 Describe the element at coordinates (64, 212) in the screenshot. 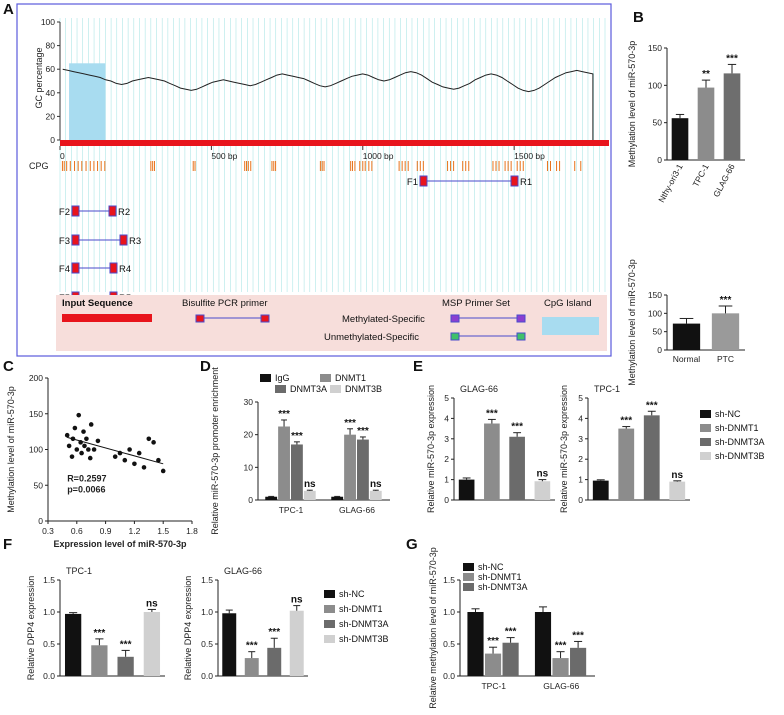

I see `primer-forward-label: F2` at that location.